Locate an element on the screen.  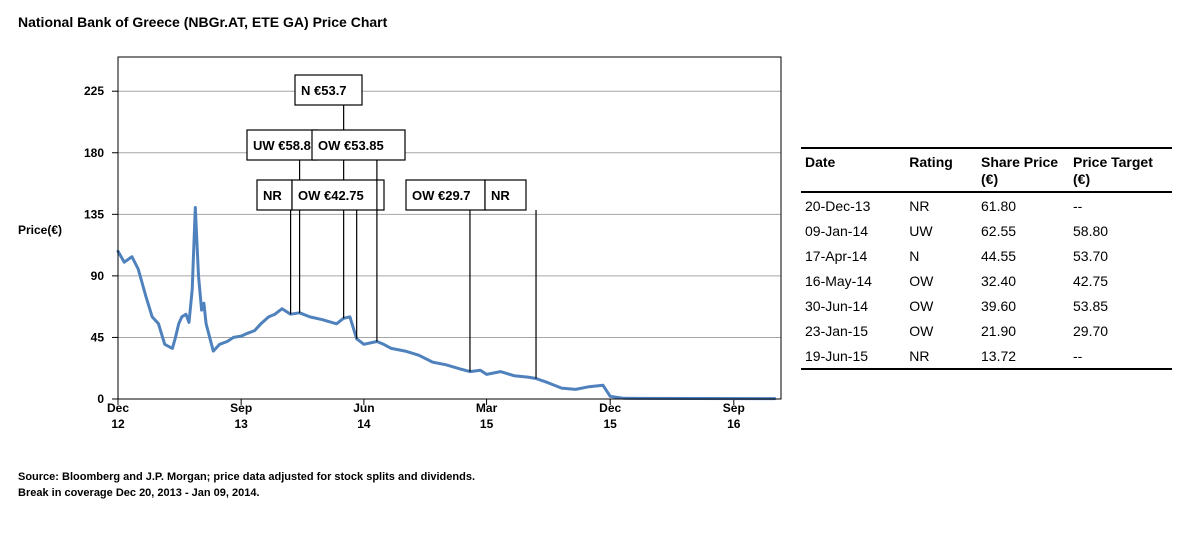
cell-share-price: 21.90 is located at coordinates (999, 330).